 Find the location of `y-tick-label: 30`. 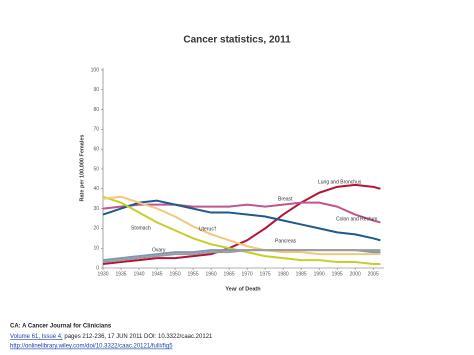

y-tick-label: 30 is located at coordinates (96, 209).